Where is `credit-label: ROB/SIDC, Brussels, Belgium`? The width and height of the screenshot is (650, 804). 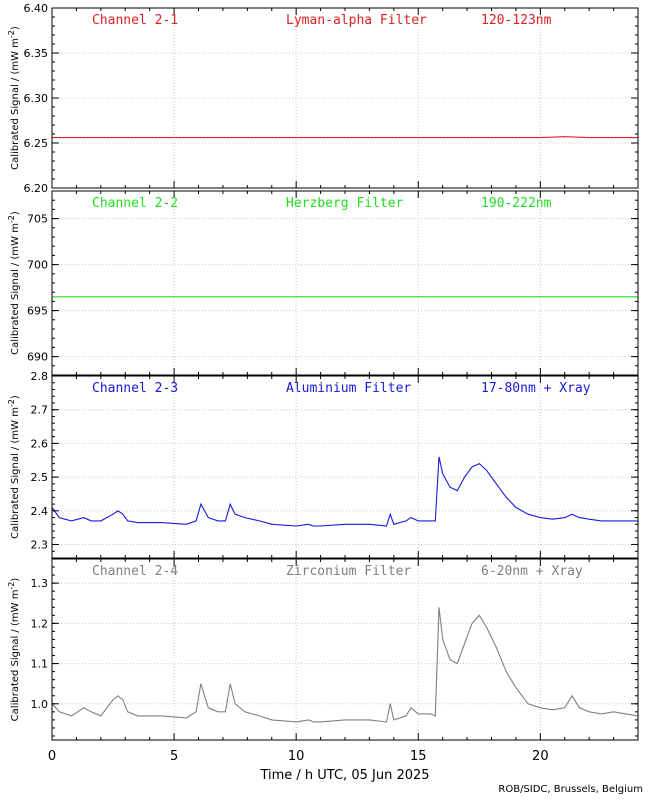 credit-label: ROB/SIDC, Brussels, Belgium is located at coordinates (570, 789).